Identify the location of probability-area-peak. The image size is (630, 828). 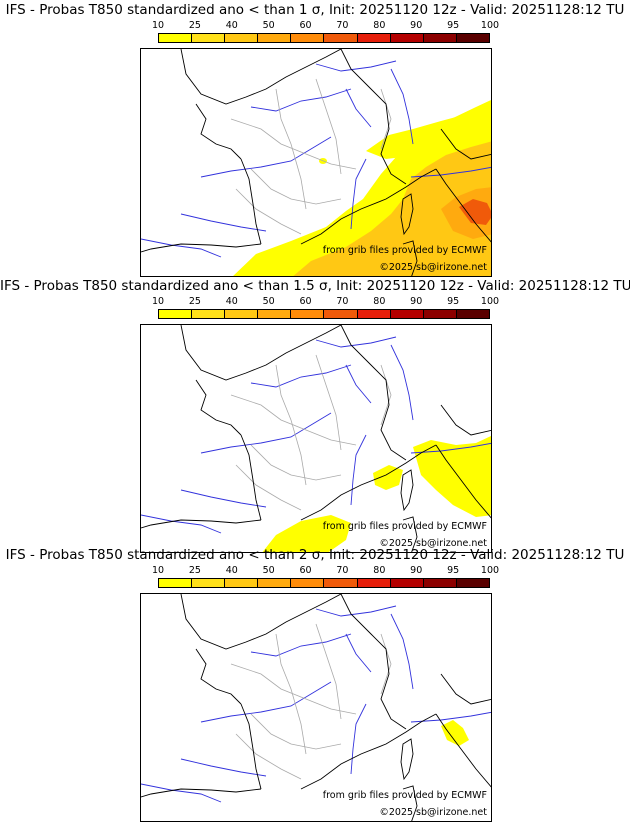
(475, 212).